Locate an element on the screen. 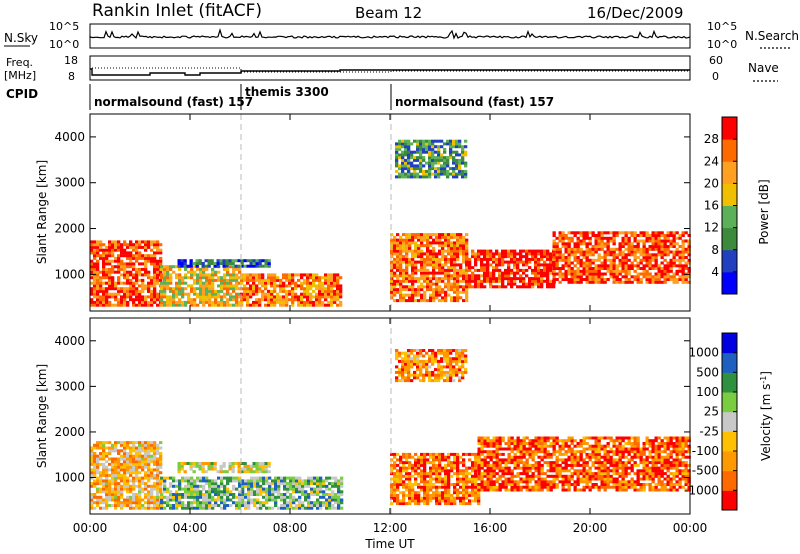 The image size is (800, 554). colorbar-segment is located at coordinates (729, 172).